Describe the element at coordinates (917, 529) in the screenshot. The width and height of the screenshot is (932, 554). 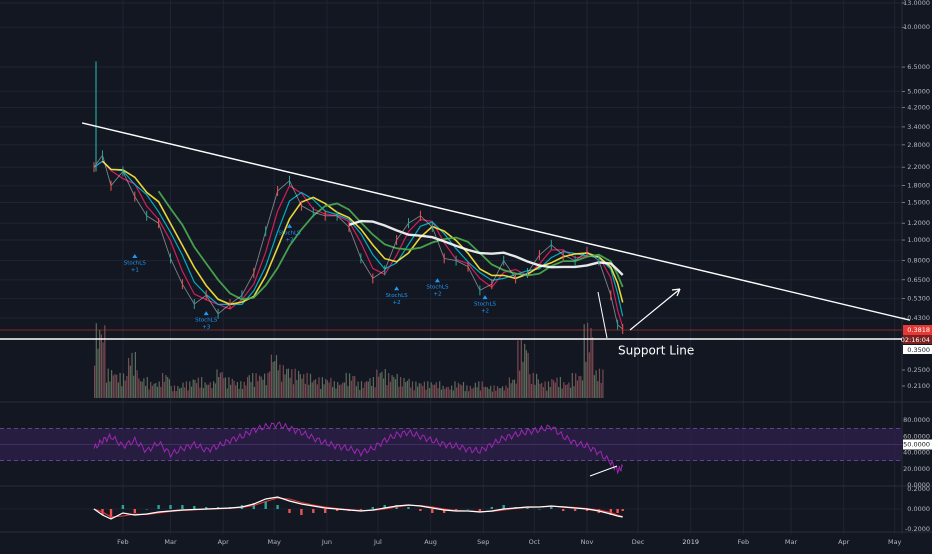
I see `macd-tick-label-2: -0.2000` at that location.